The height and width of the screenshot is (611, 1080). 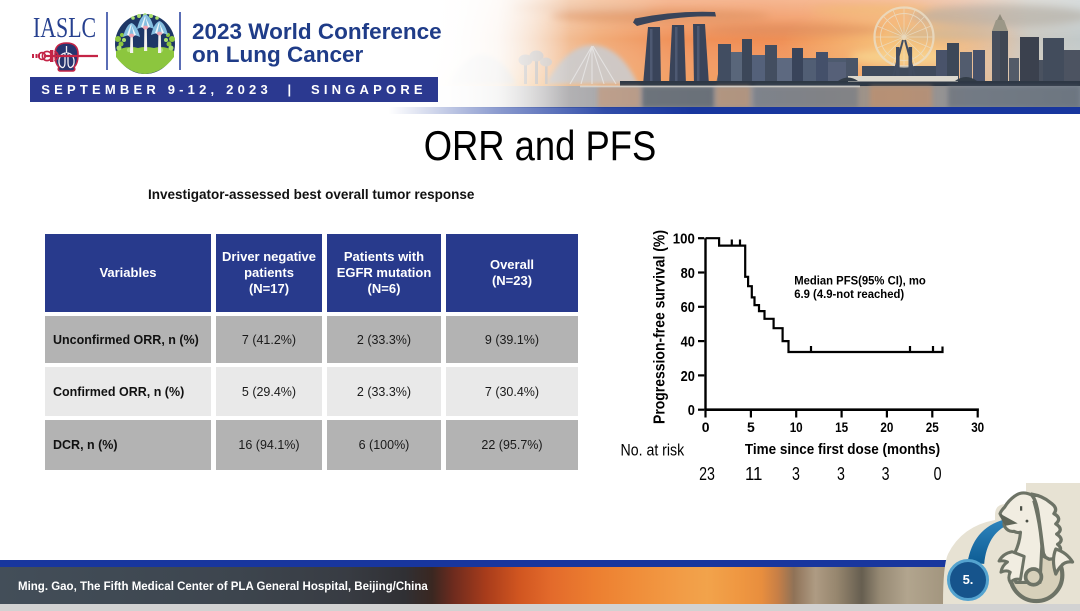 What do you see at coordinates (688, 307) in the screenshot?
I see `svg-text: 60` at bounding box center [688, 307].